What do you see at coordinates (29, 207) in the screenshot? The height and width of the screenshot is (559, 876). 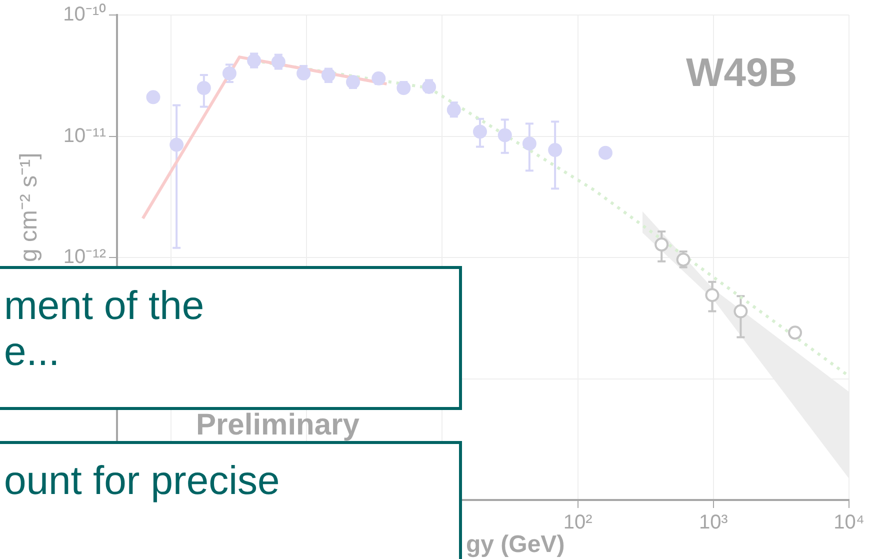 I see `y-axis-title: g cm⁻² s⁻¹]` at bounding box center [29, 207].